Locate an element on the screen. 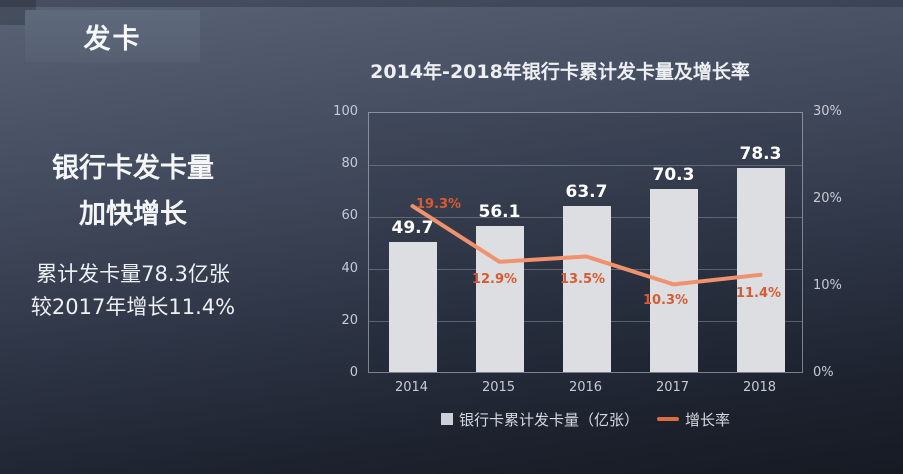 Image resolution: width=903 pixels, height=474 pixels. line-value-2018: 11.4% is located at coordinates (758, 293).